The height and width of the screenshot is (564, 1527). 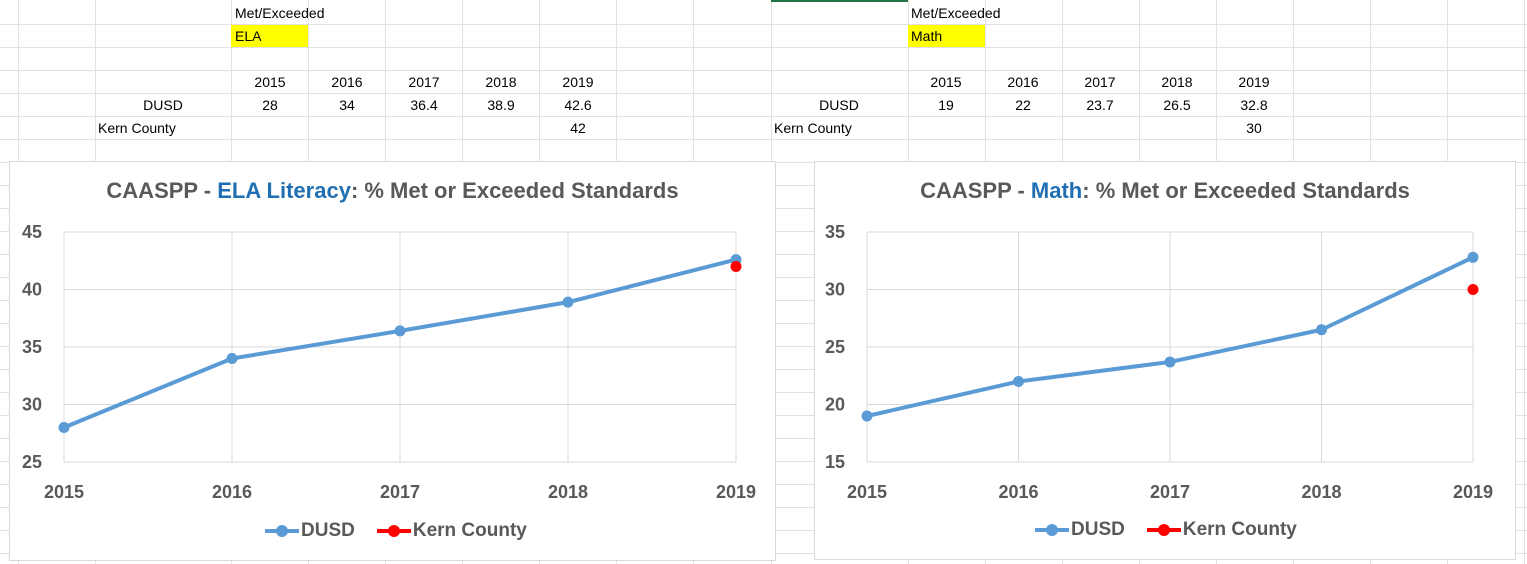 I want to click on right-dusd-label: DUSD, so click(x=839, y=105).